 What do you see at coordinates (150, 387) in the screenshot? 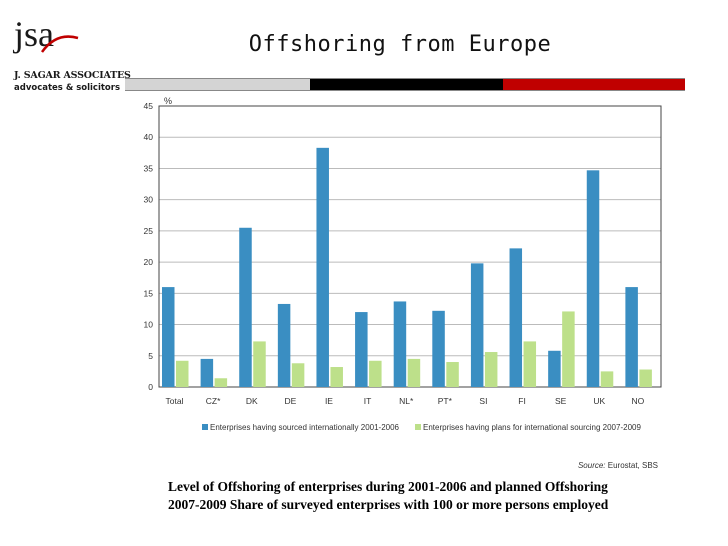
I see `y-tick-label: 0` at bounding box center [150, 387].